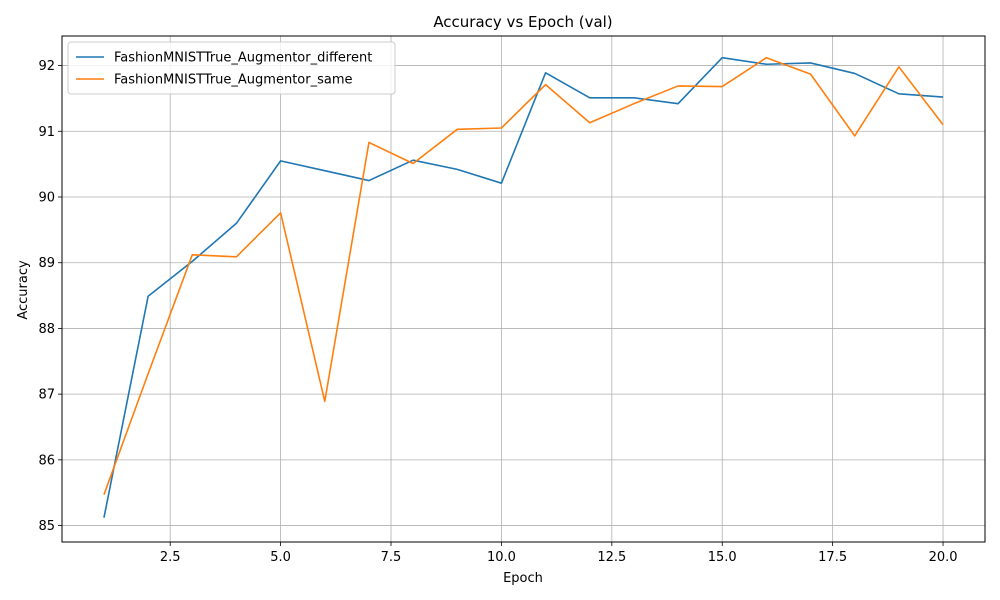  What do you see at coordinates (722, 557) in the screenshot?
I see `x-tick-label: 15.0` at bounding box center [722, 557].